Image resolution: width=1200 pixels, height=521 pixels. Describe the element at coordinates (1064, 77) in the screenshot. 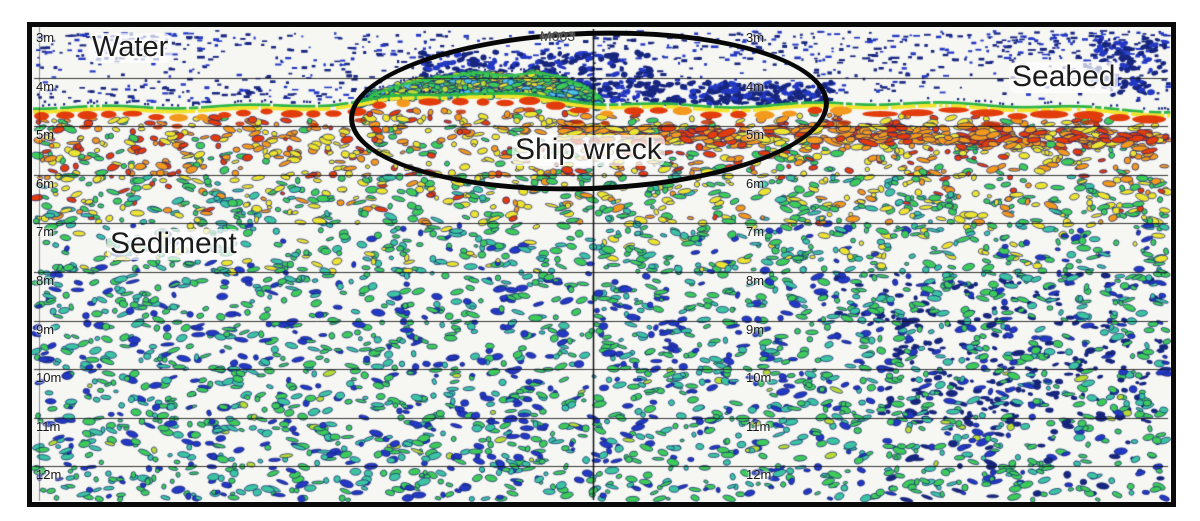

I see `label-seabed: Seabed` at that location.